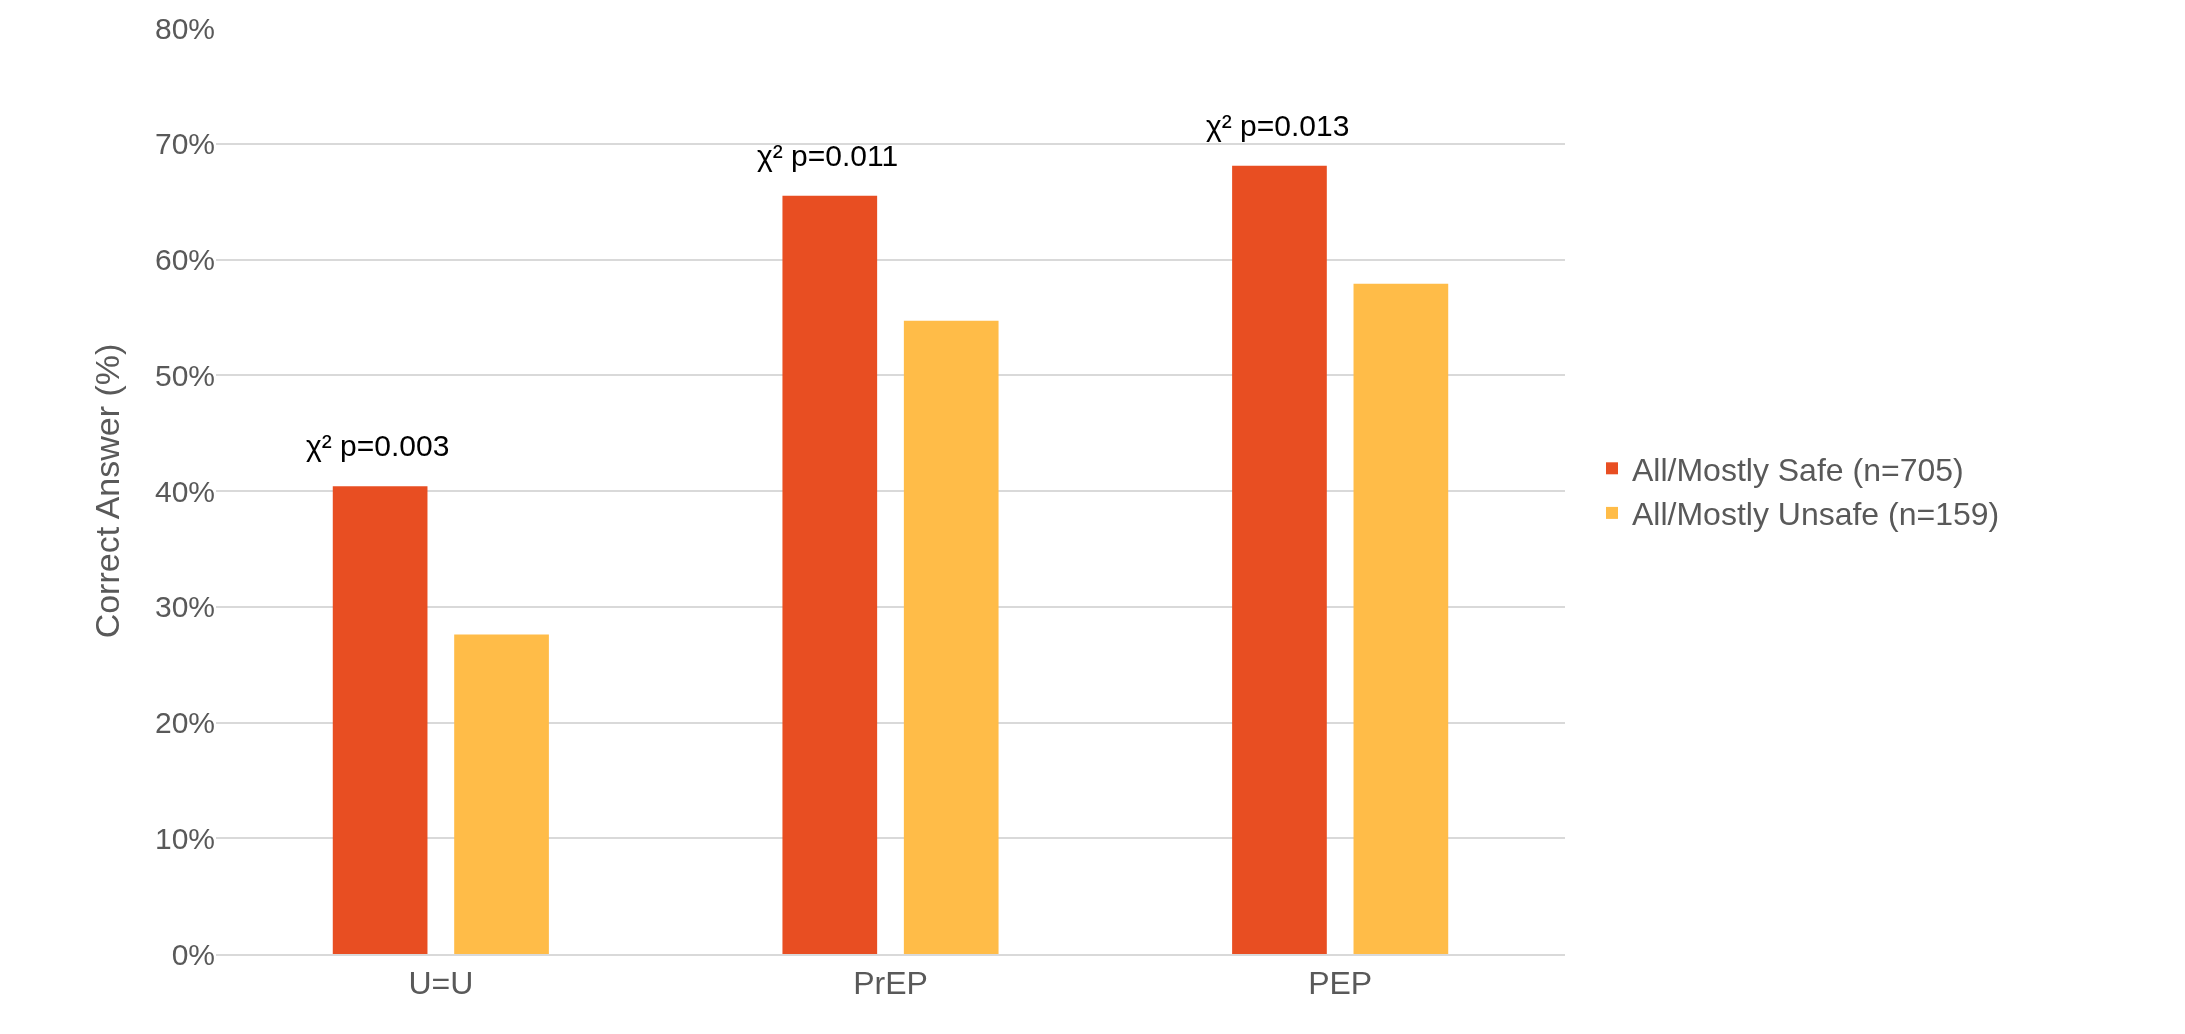 This screenshot has height=1034, width=2185. What do you see at coordinates (184, 28) in the screenshot?
I see `y-tick-label: 80%` at bounding box center [184, 28].